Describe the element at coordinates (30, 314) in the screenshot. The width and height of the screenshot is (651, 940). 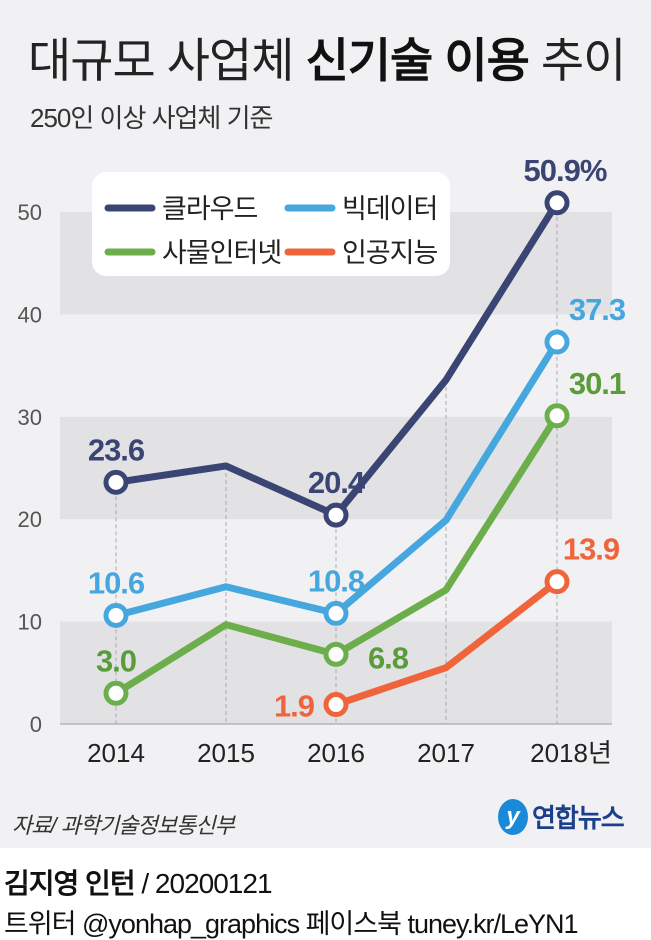
I see `y-tick-label: 40` at that location.